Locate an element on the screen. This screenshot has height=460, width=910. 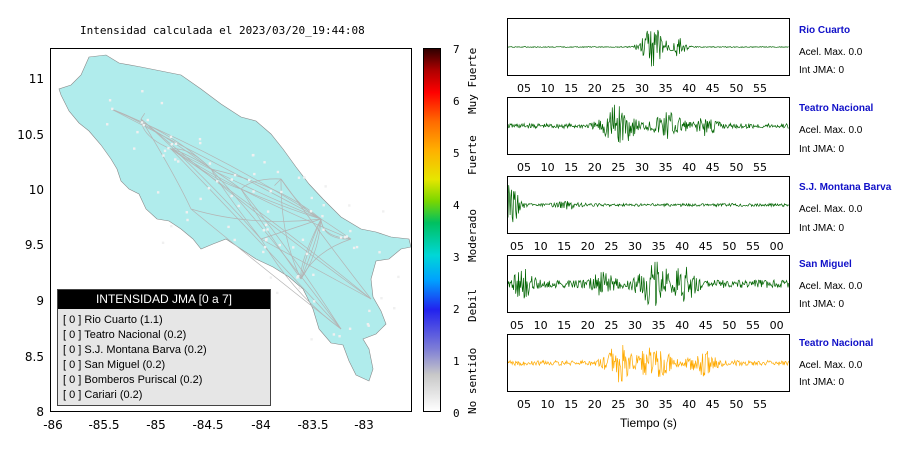
map-x-tick: -86 is located at coordinates (53, 425).